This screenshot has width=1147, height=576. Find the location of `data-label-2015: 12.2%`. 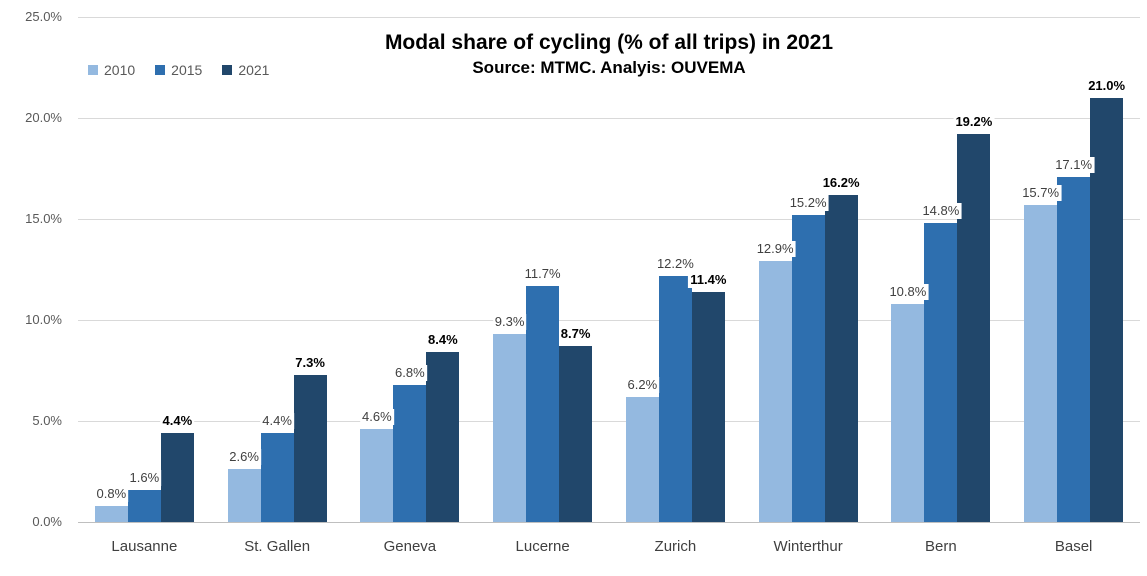

data-label-2015: 12.2% is located at coordinates (675, 263).